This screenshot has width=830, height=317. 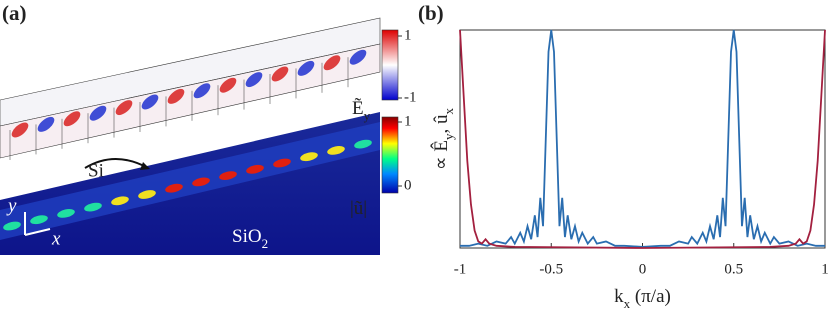 I want to click on panel-label: (a), so click(x=14, y=13).